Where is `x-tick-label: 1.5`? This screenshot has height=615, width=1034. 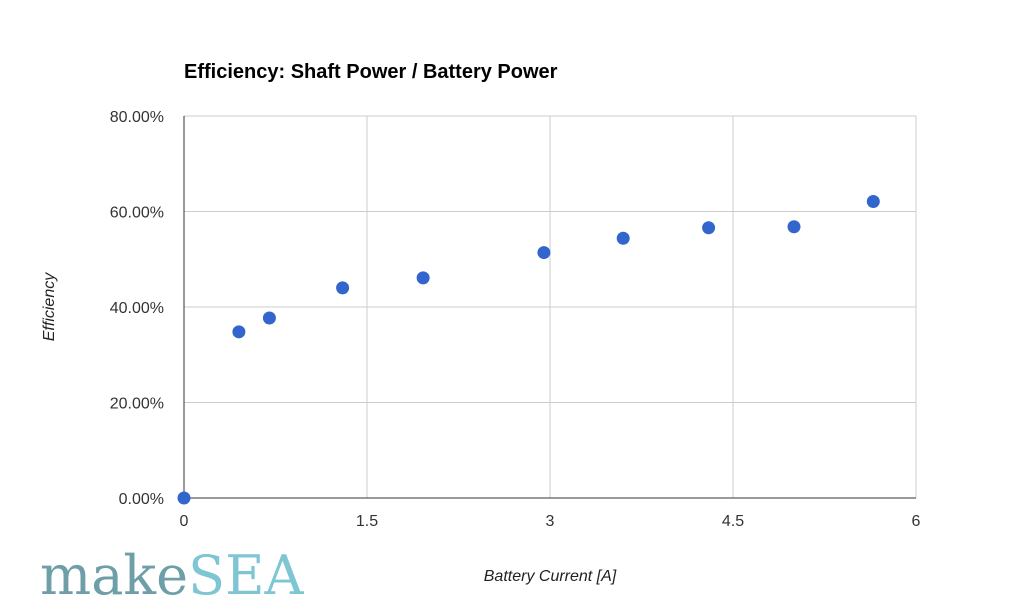
x-tick-label: 1.5 is located at coordinates (367, 521).